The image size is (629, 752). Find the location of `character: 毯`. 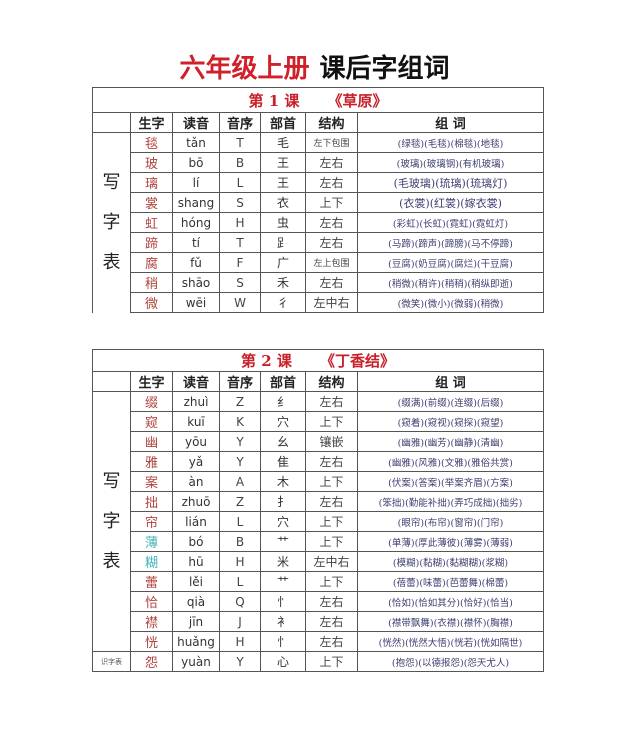

character: 毯 is located at coordinates (151, 142).